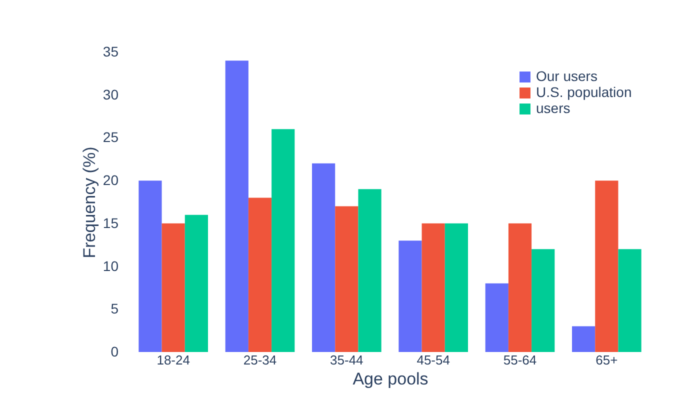  Describe the element at coordinates (433, 360) in the screenshot. I see `x-tick-label: 45-54` at that location.